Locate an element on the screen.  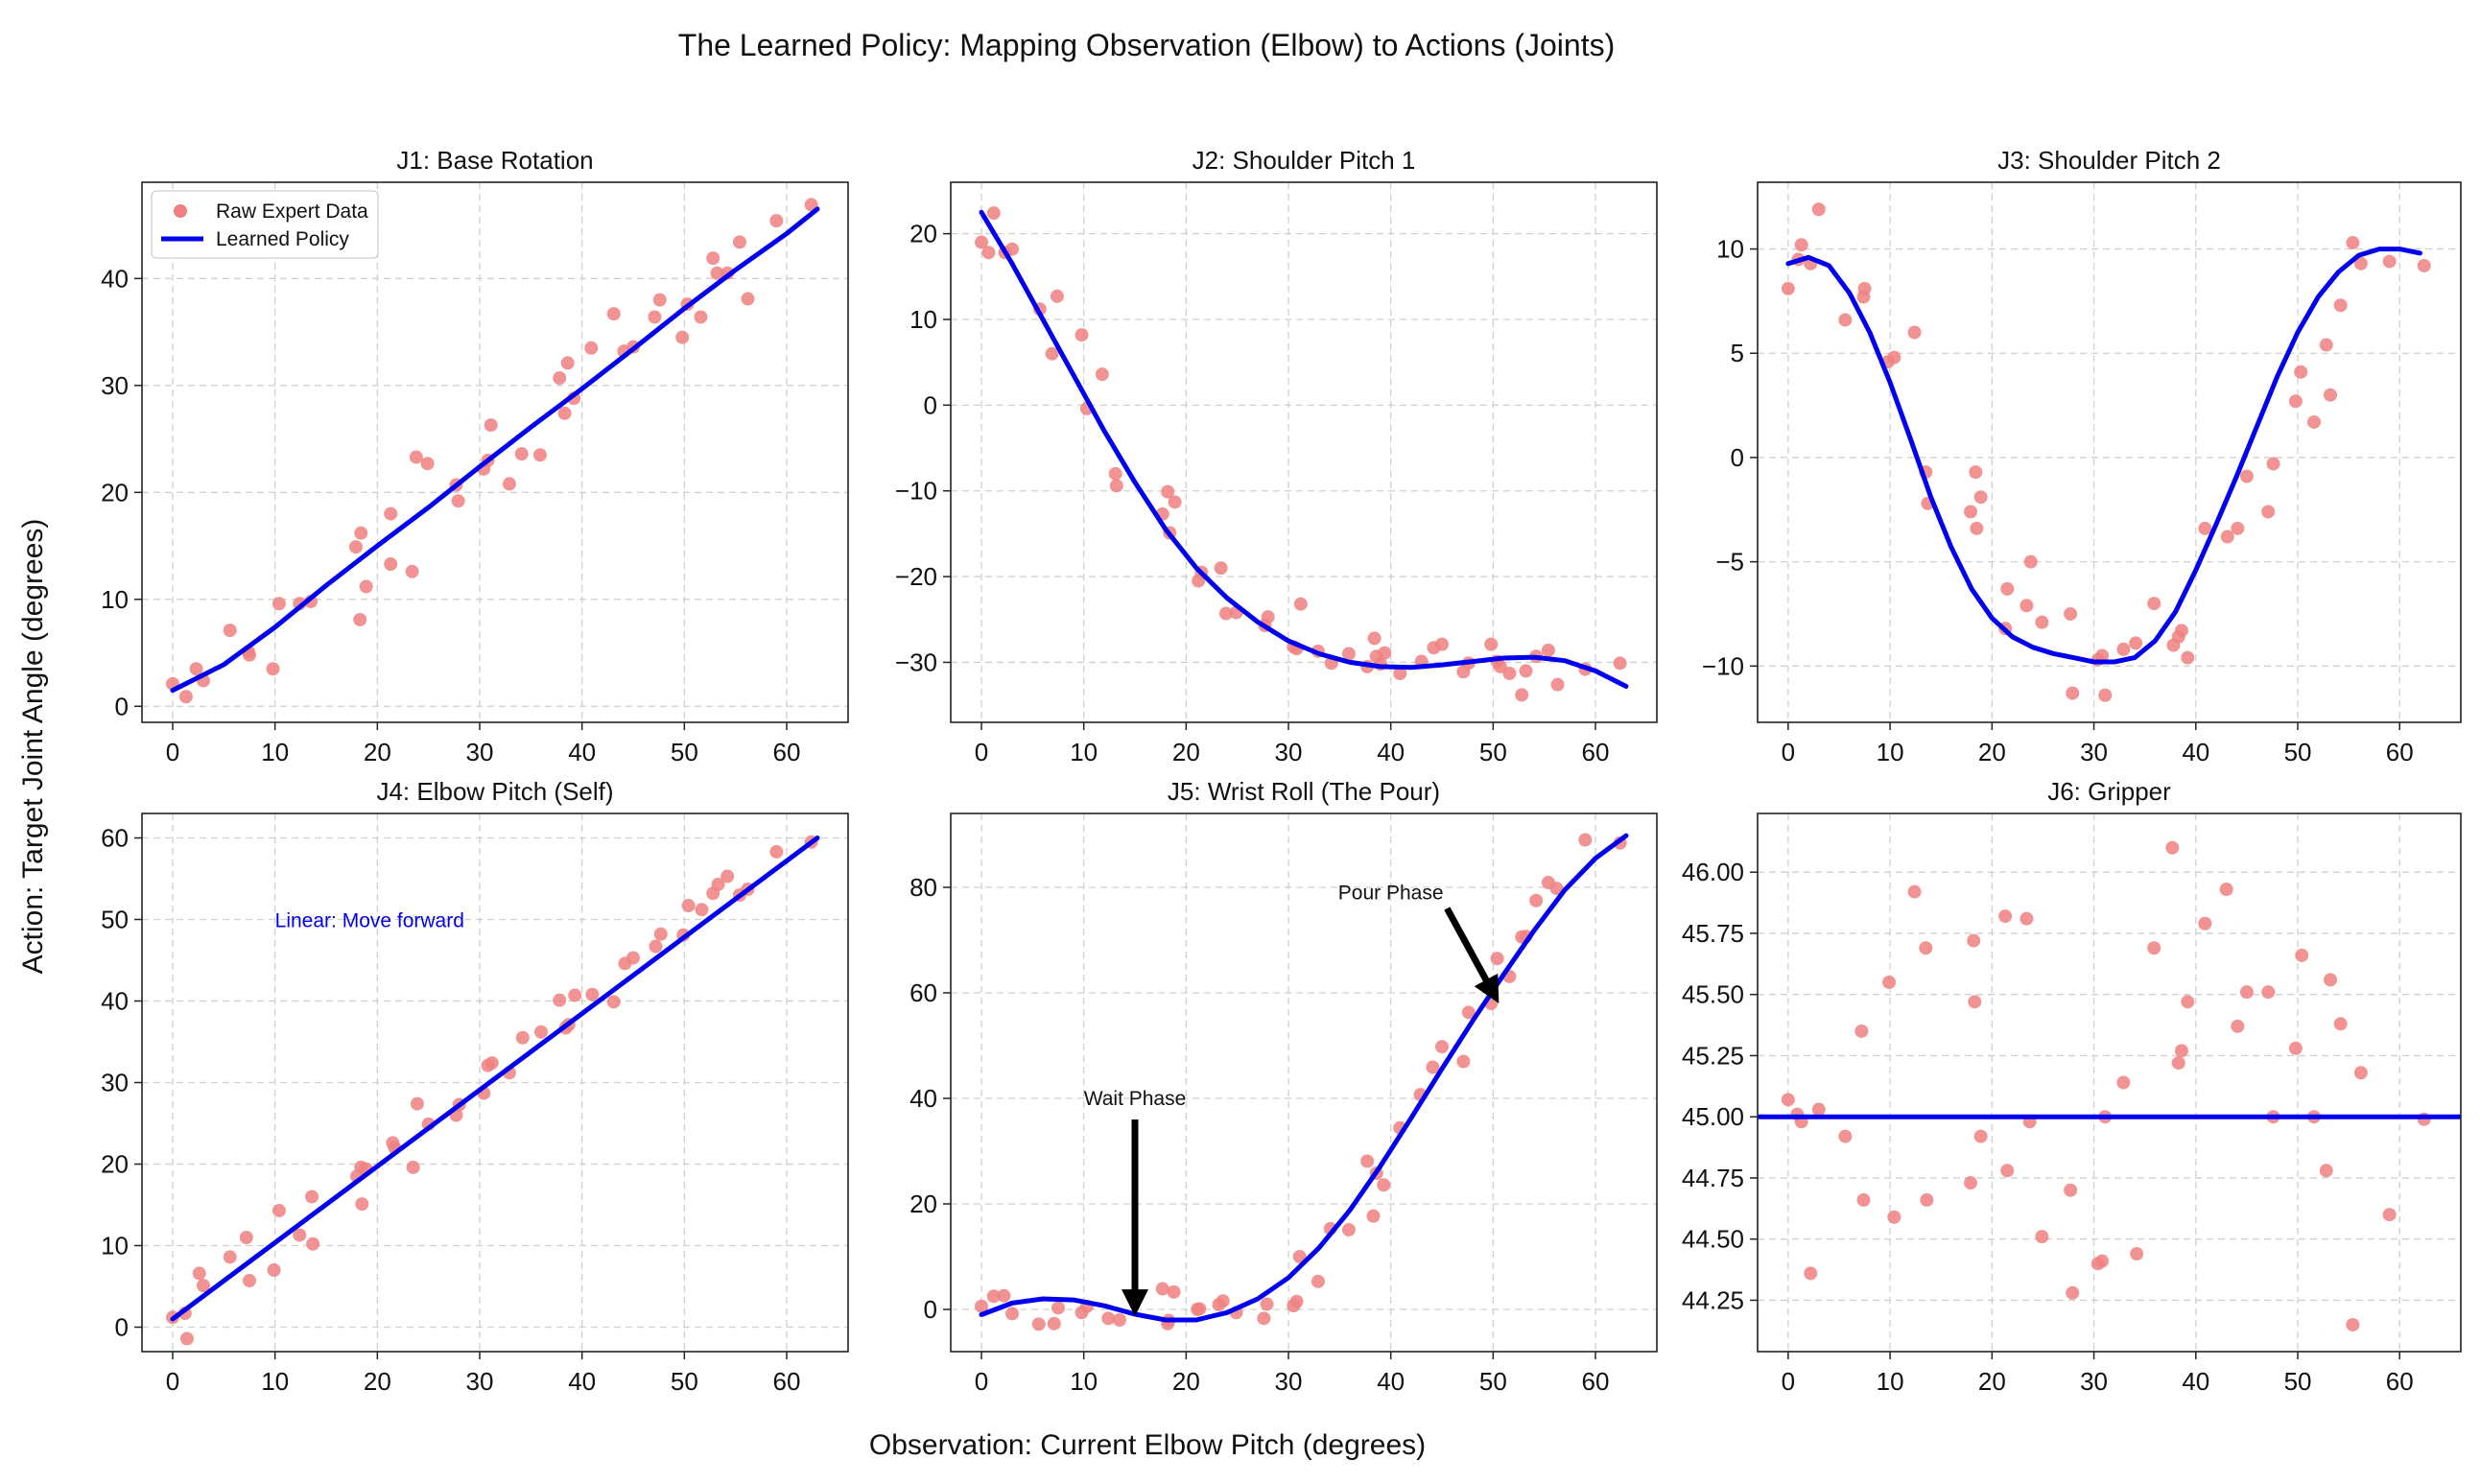
y-tick-label: 45.25 is located at coordinates (1713, 1055).